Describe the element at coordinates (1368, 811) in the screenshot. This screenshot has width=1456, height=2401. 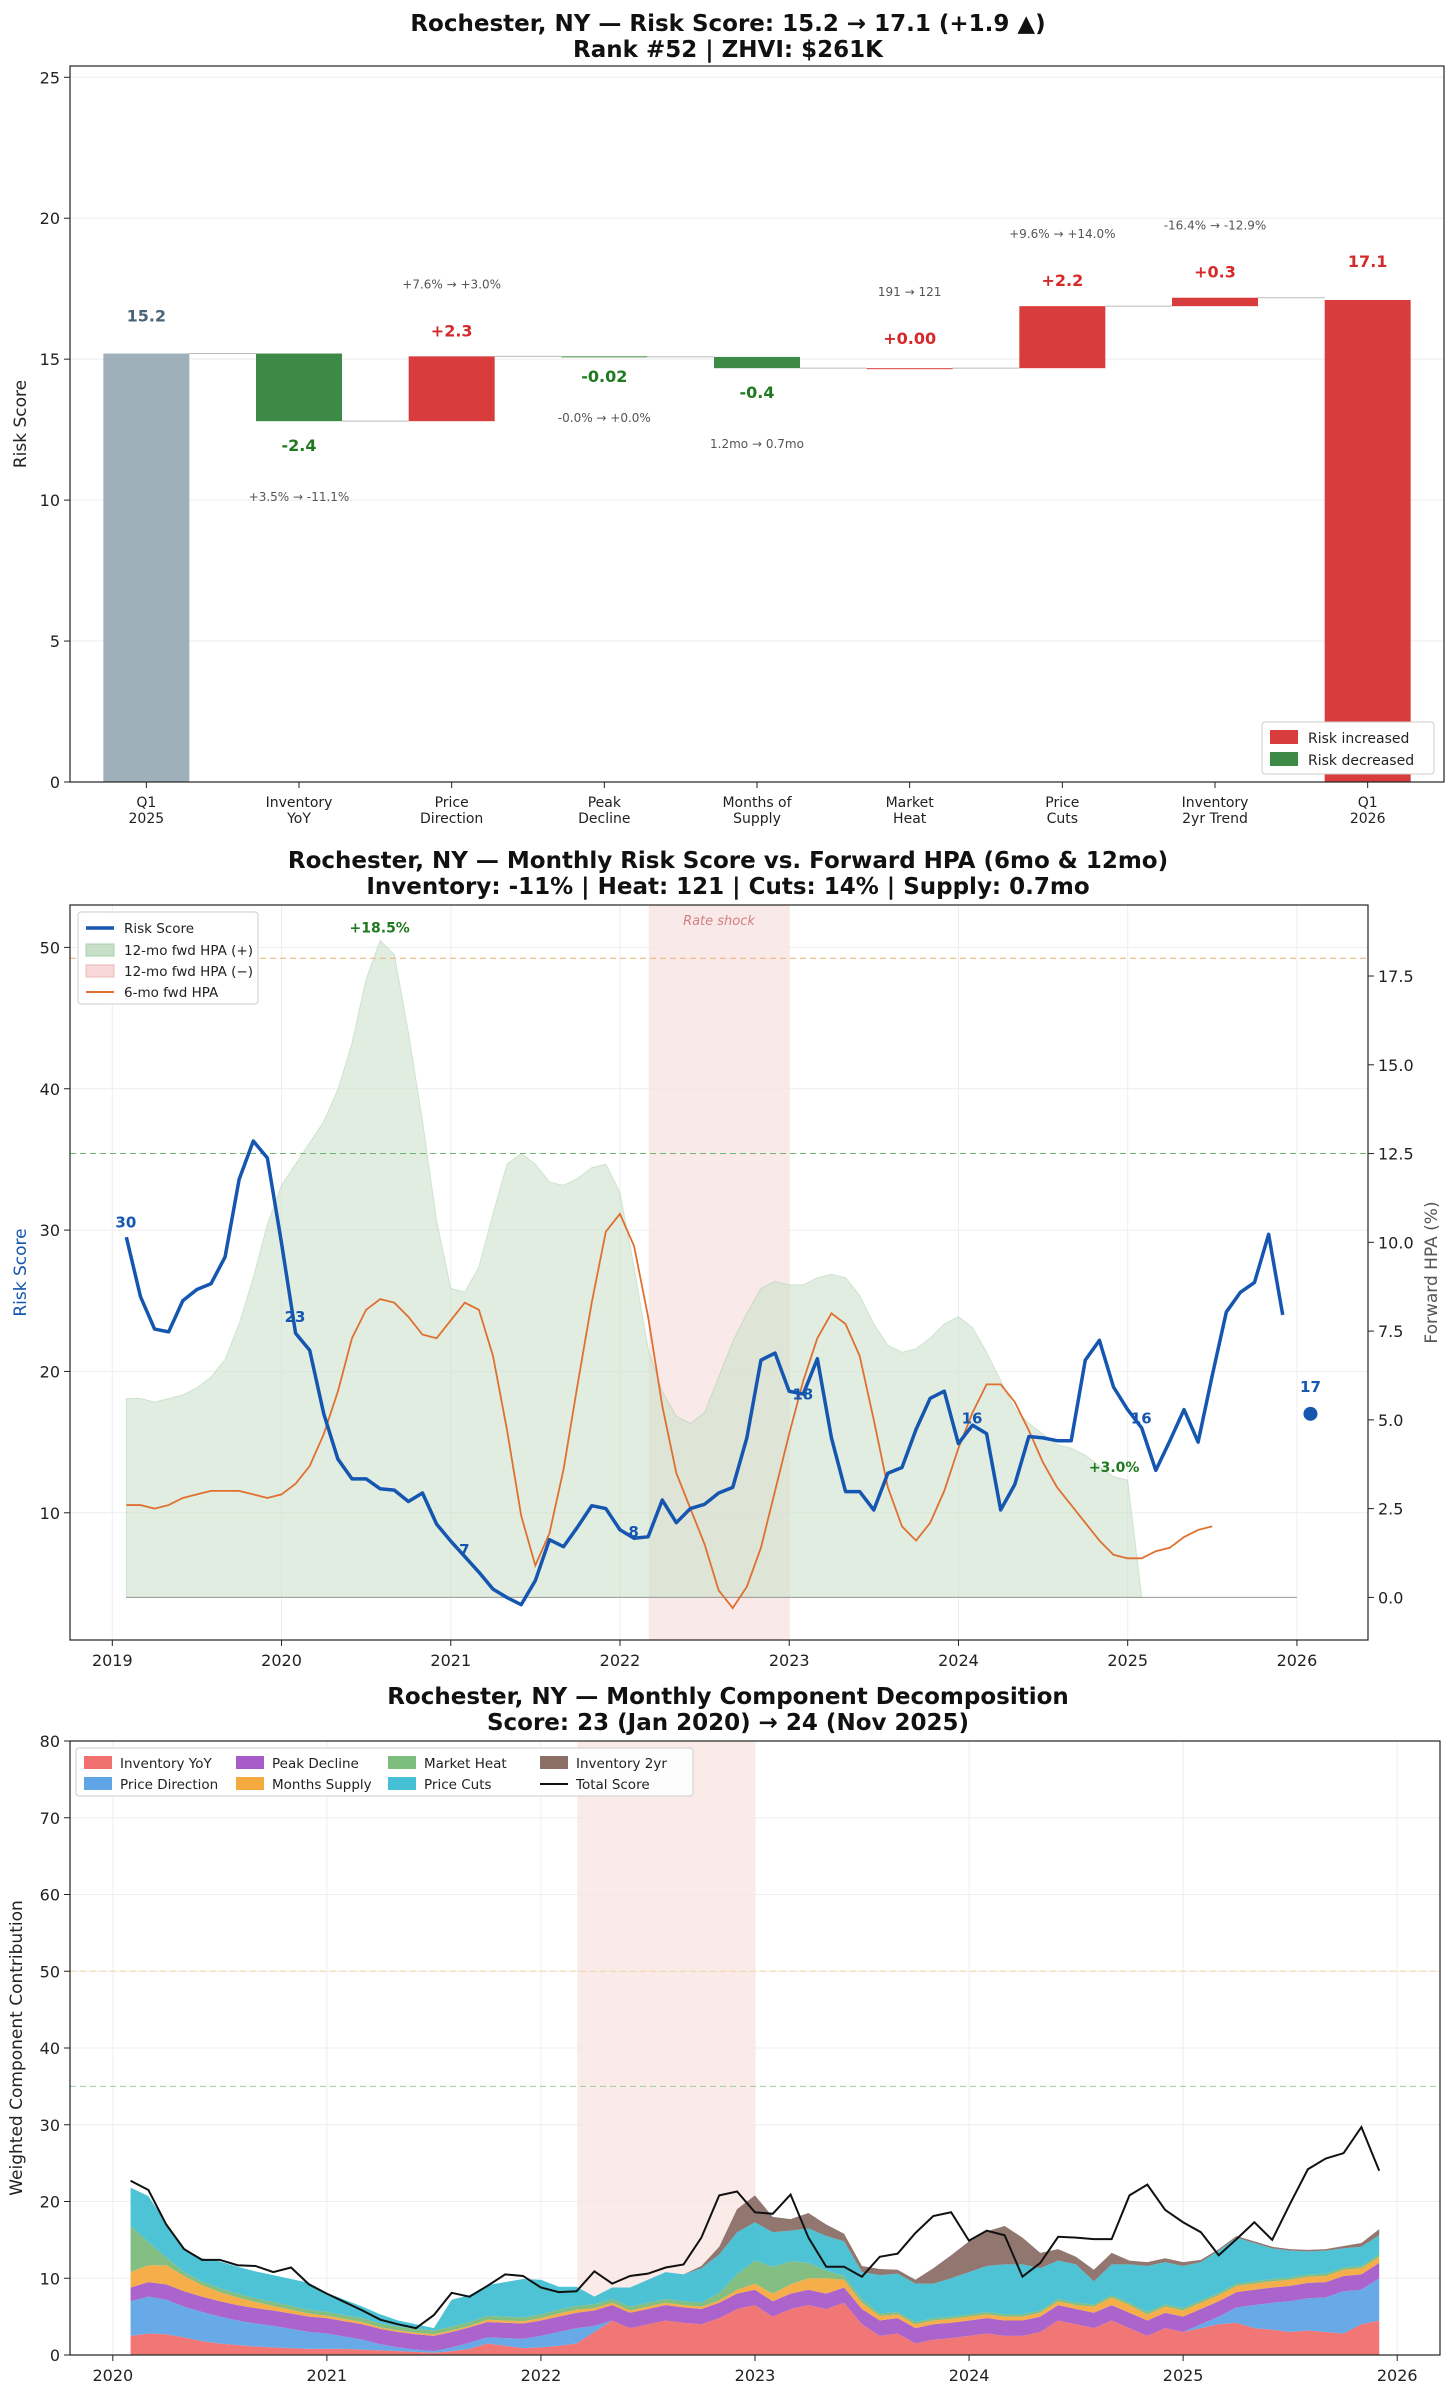
I see `x-tick-label: Q1 2026` at that location.